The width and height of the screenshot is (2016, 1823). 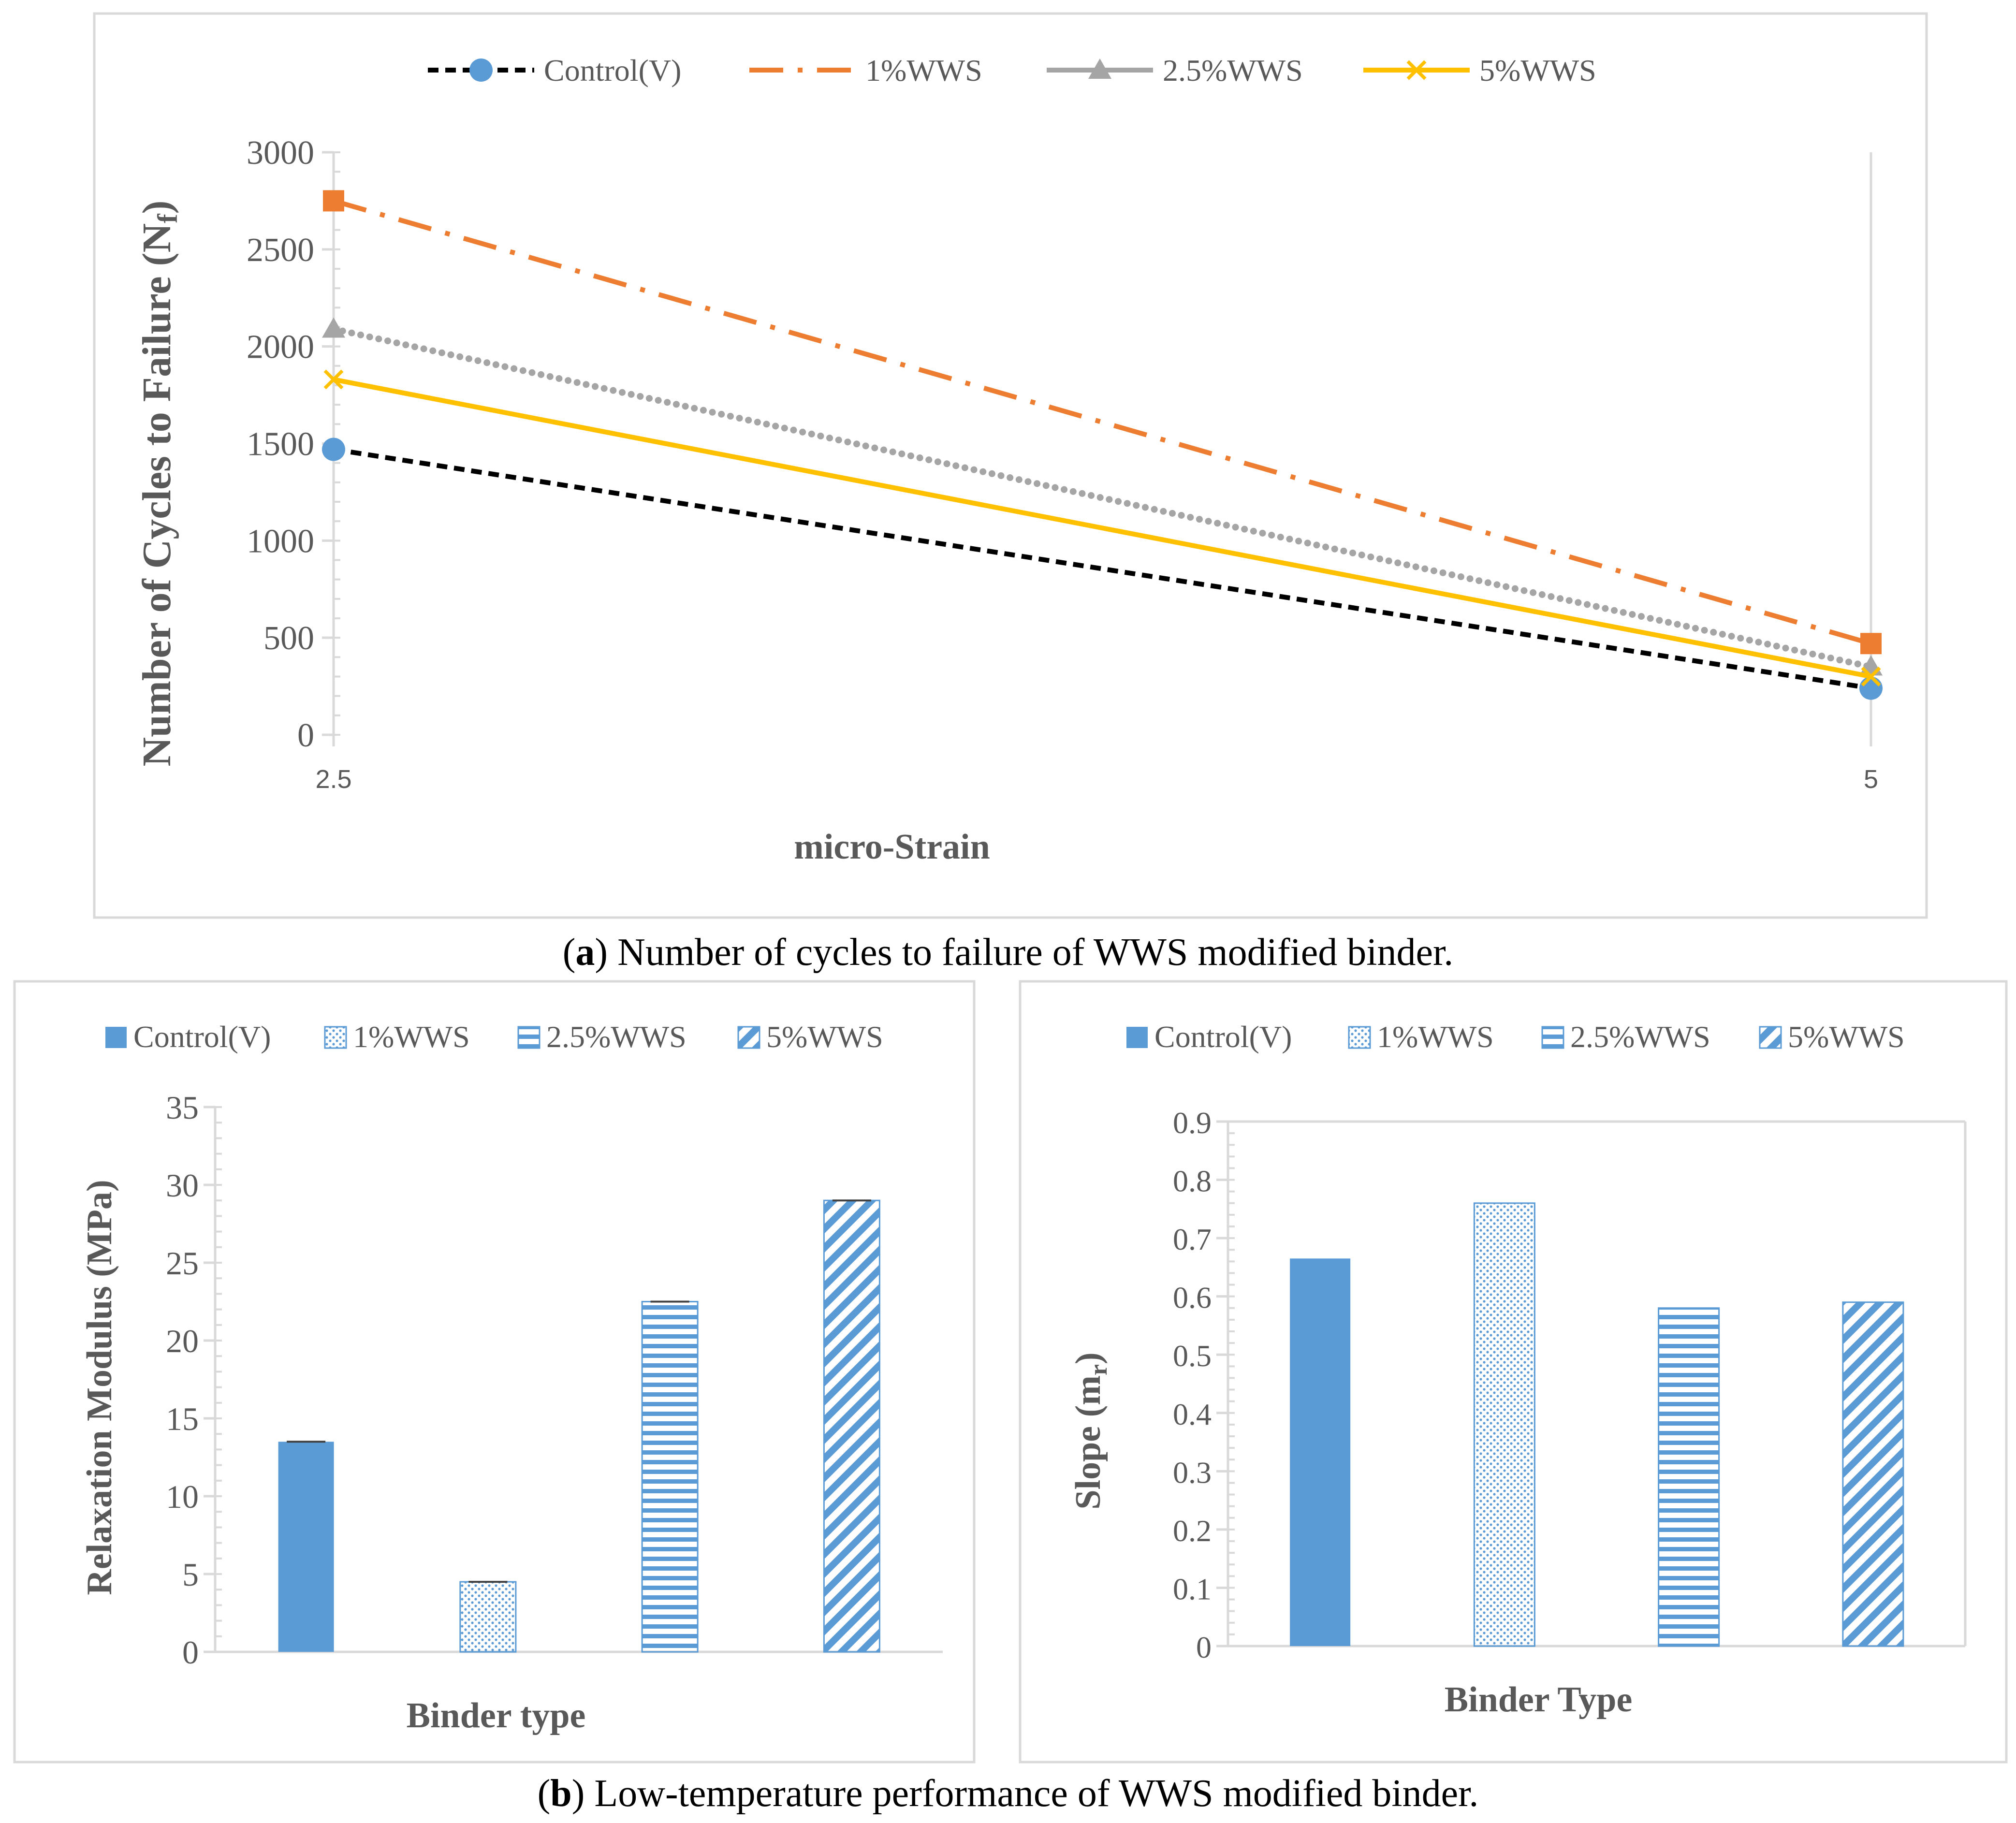 I want to click on y-tick-label: 0.7, so click(x=1192, y=1239).